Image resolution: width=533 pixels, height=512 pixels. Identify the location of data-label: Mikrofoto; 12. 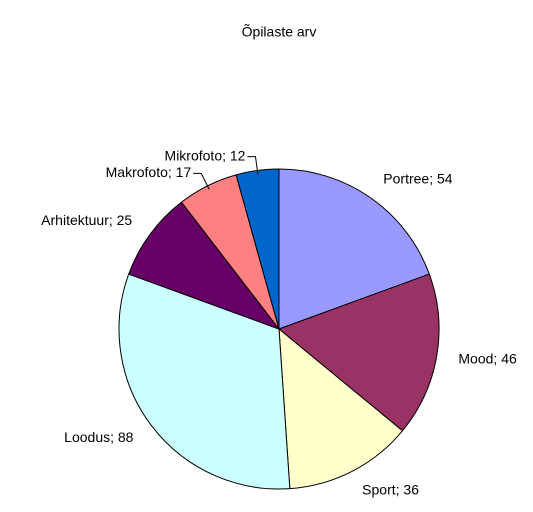
(205, 155).